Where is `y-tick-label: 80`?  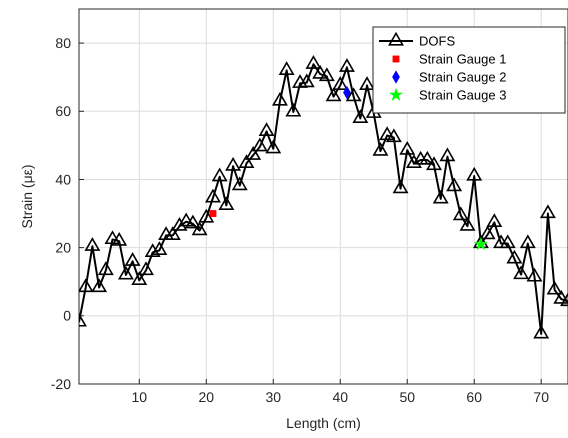 y-tick-label: 80 is located at coordinates (63, 42).